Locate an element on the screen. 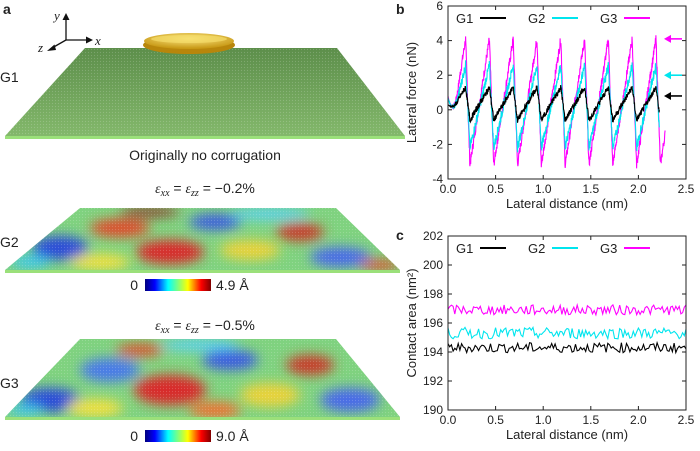 This screenshot has height=451, width=700. panel-c-ytick-label: 200 is located at coordinates (433, 265).